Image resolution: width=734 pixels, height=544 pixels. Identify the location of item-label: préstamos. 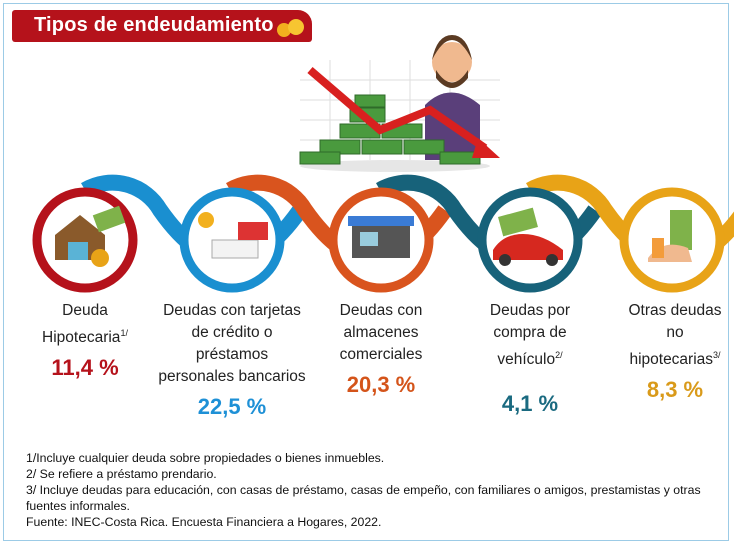
(232, 354).